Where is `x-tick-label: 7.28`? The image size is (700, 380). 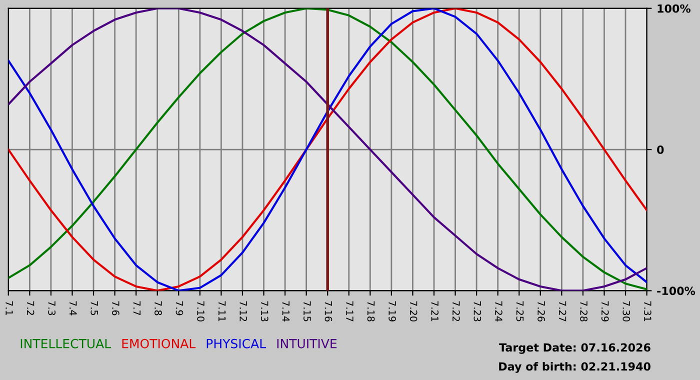 x-tick-label: 7.28 is located at coordinates (584, 311).